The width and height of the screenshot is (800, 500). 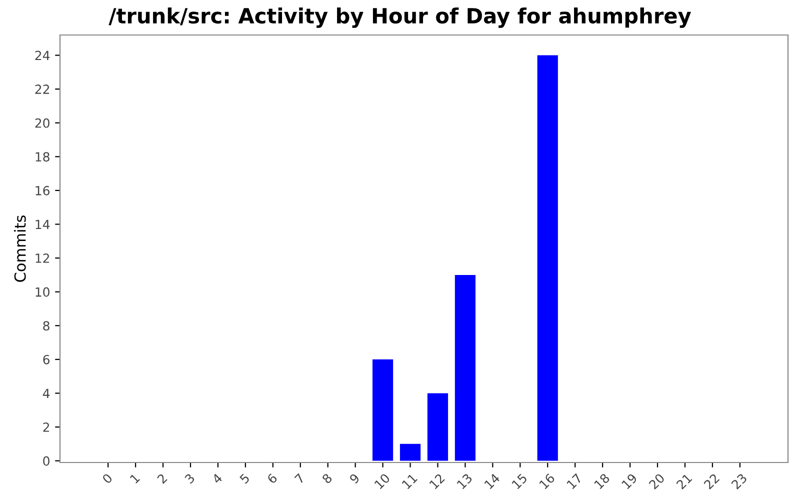 What do you see at coordinates (46, 427) in the screenshot?
I see `y-tick-label: 2` at bounding box center [46, 427].